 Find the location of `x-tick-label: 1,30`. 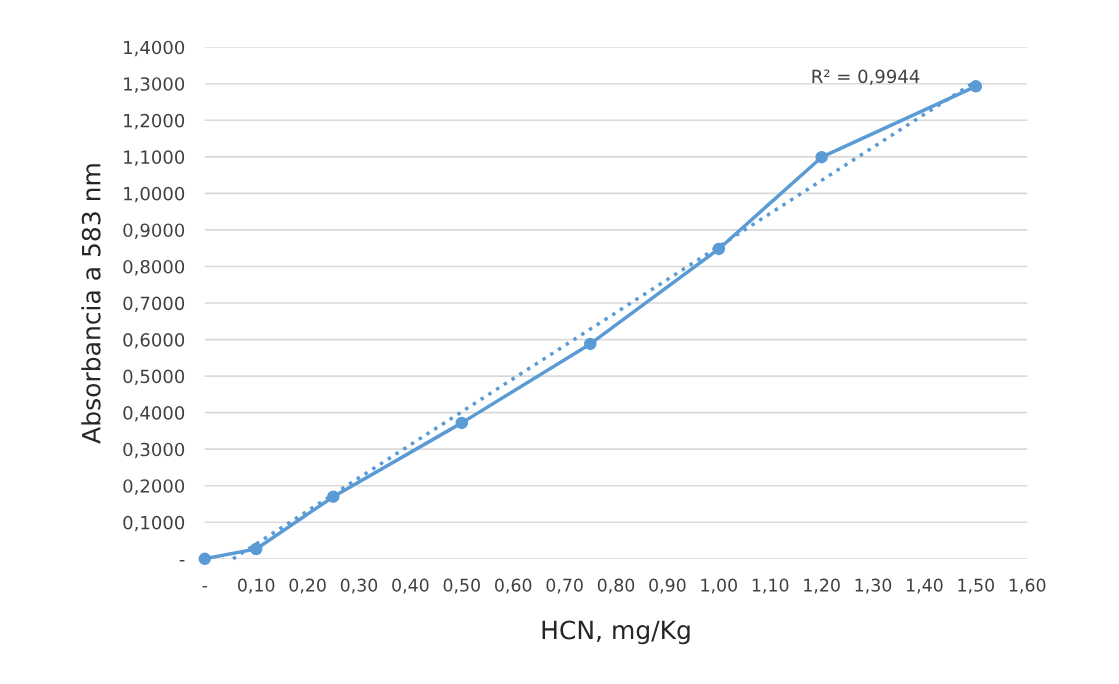

x-tick-label: 1,30 is located at coordinates (873, 586).